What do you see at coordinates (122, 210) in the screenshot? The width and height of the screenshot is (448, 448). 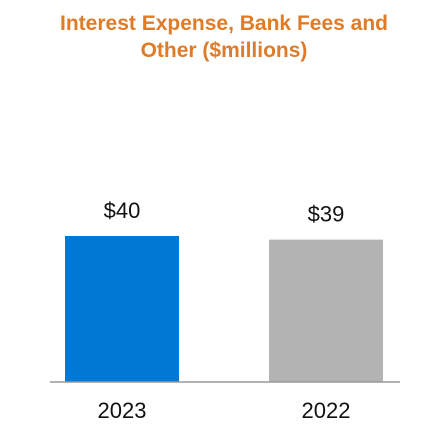 I see `value-label: $40` at bounding box center [122, 210].